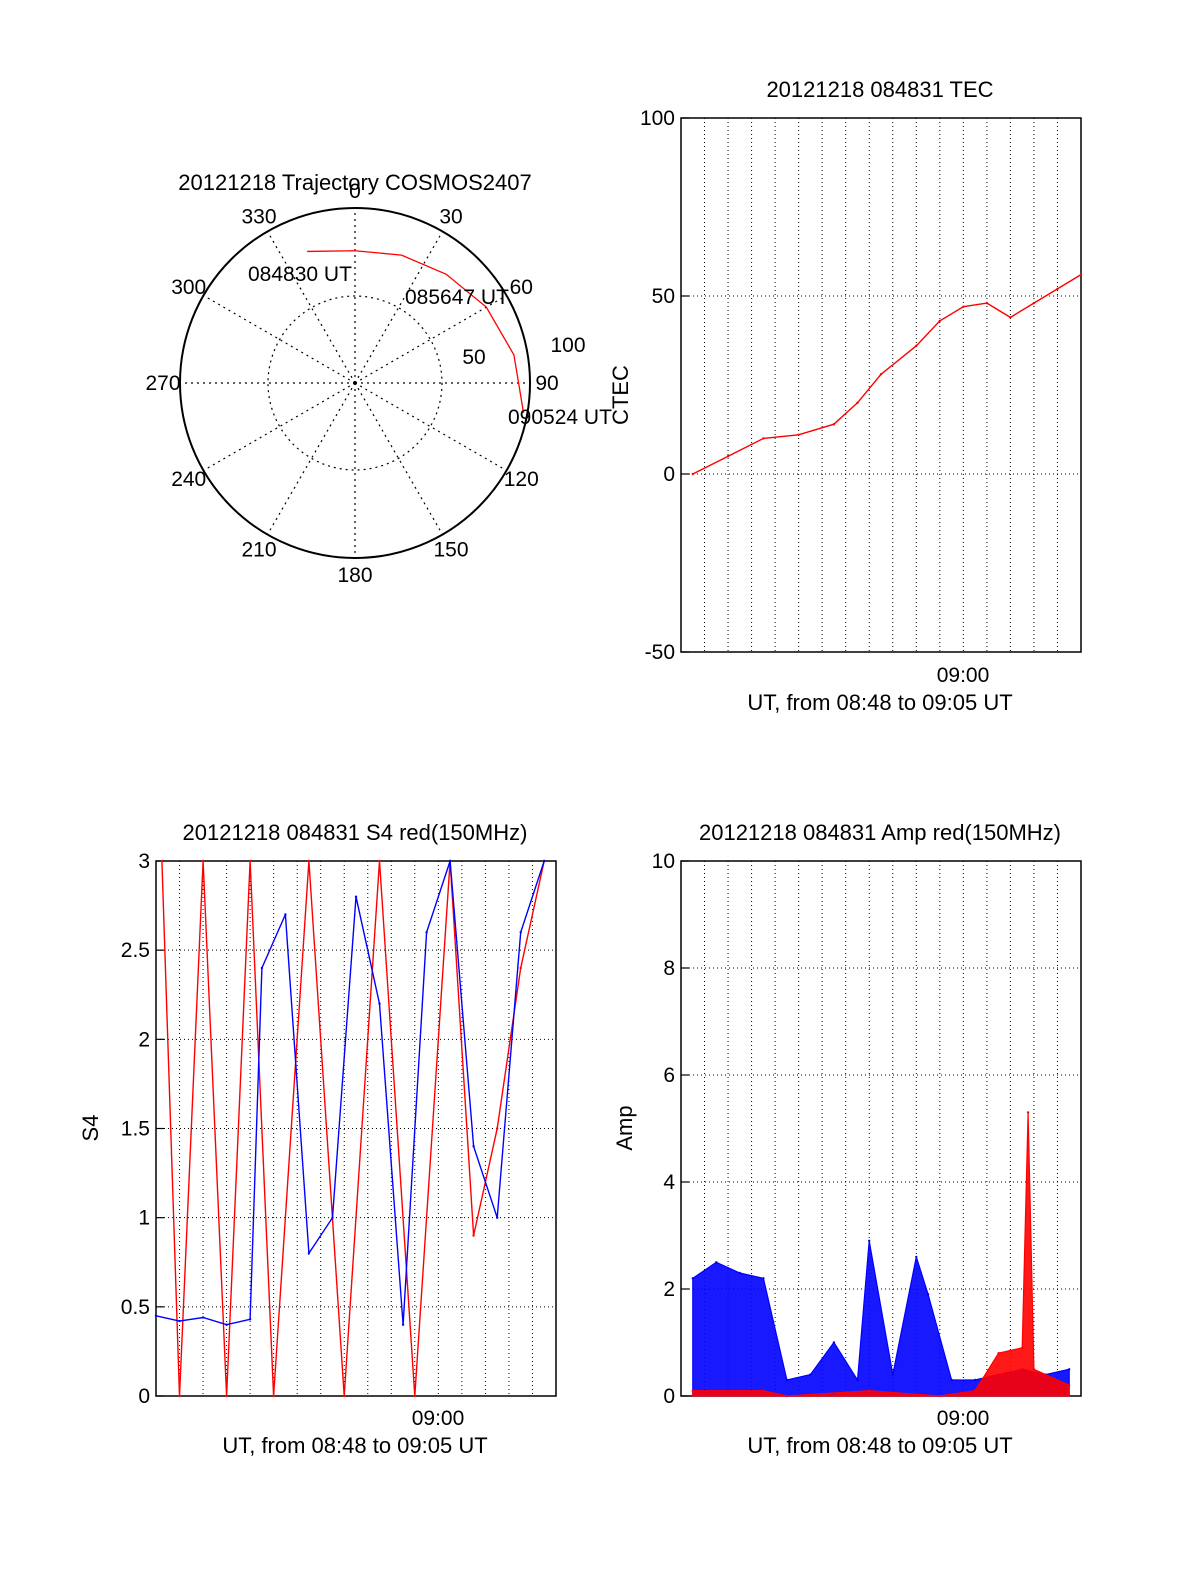 This screenshot has width=1200, height=1575. I want to click on tec-y-tick-label: 100, so click(657, 118).